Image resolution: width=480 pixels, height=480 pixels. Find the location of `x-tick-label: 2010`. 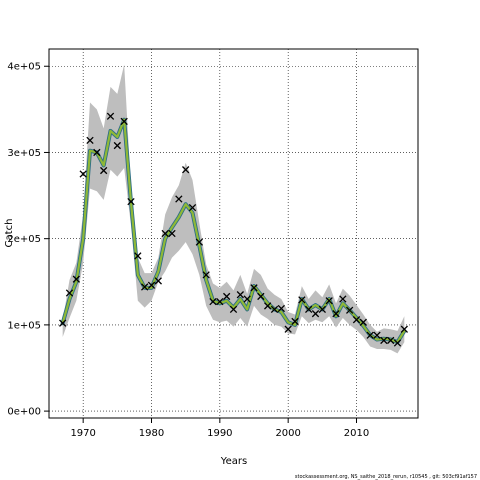

x-tick-label: 2010 is located at coordinates (356, 433).